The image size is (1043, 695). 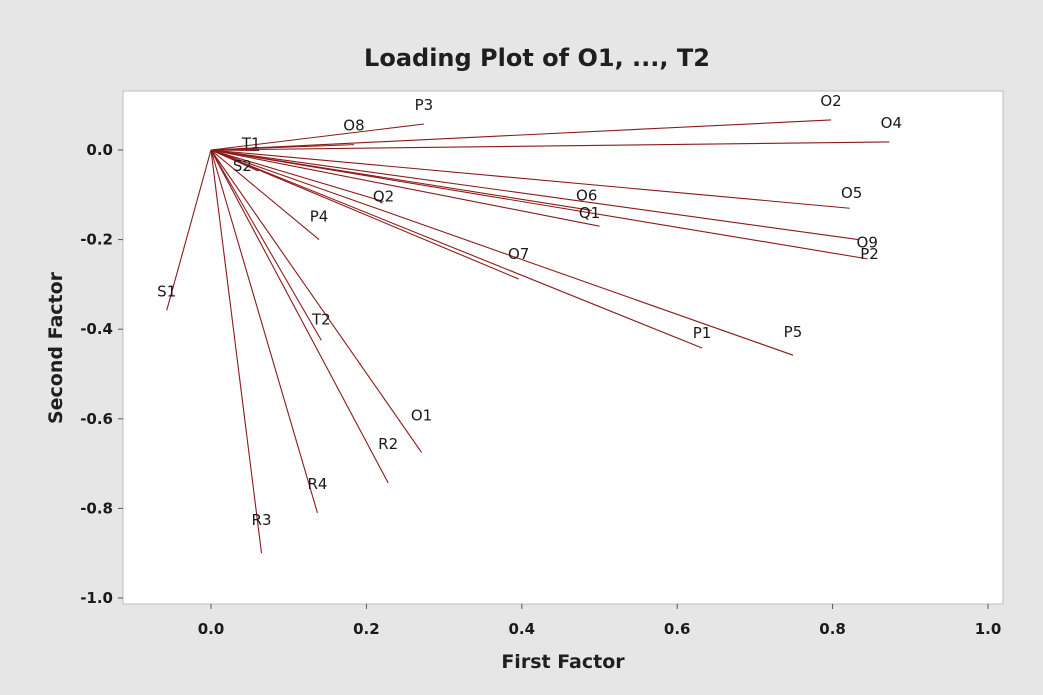 I want to click on label-p2: P2, so click(x=869, y=254).